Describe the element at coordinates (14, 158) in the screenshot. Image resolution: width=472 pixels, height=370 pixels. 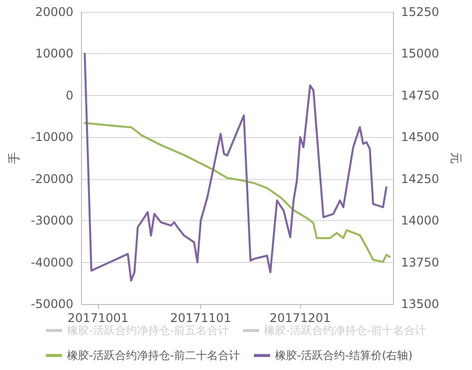
I see `y-axis-title: 手` at that location.